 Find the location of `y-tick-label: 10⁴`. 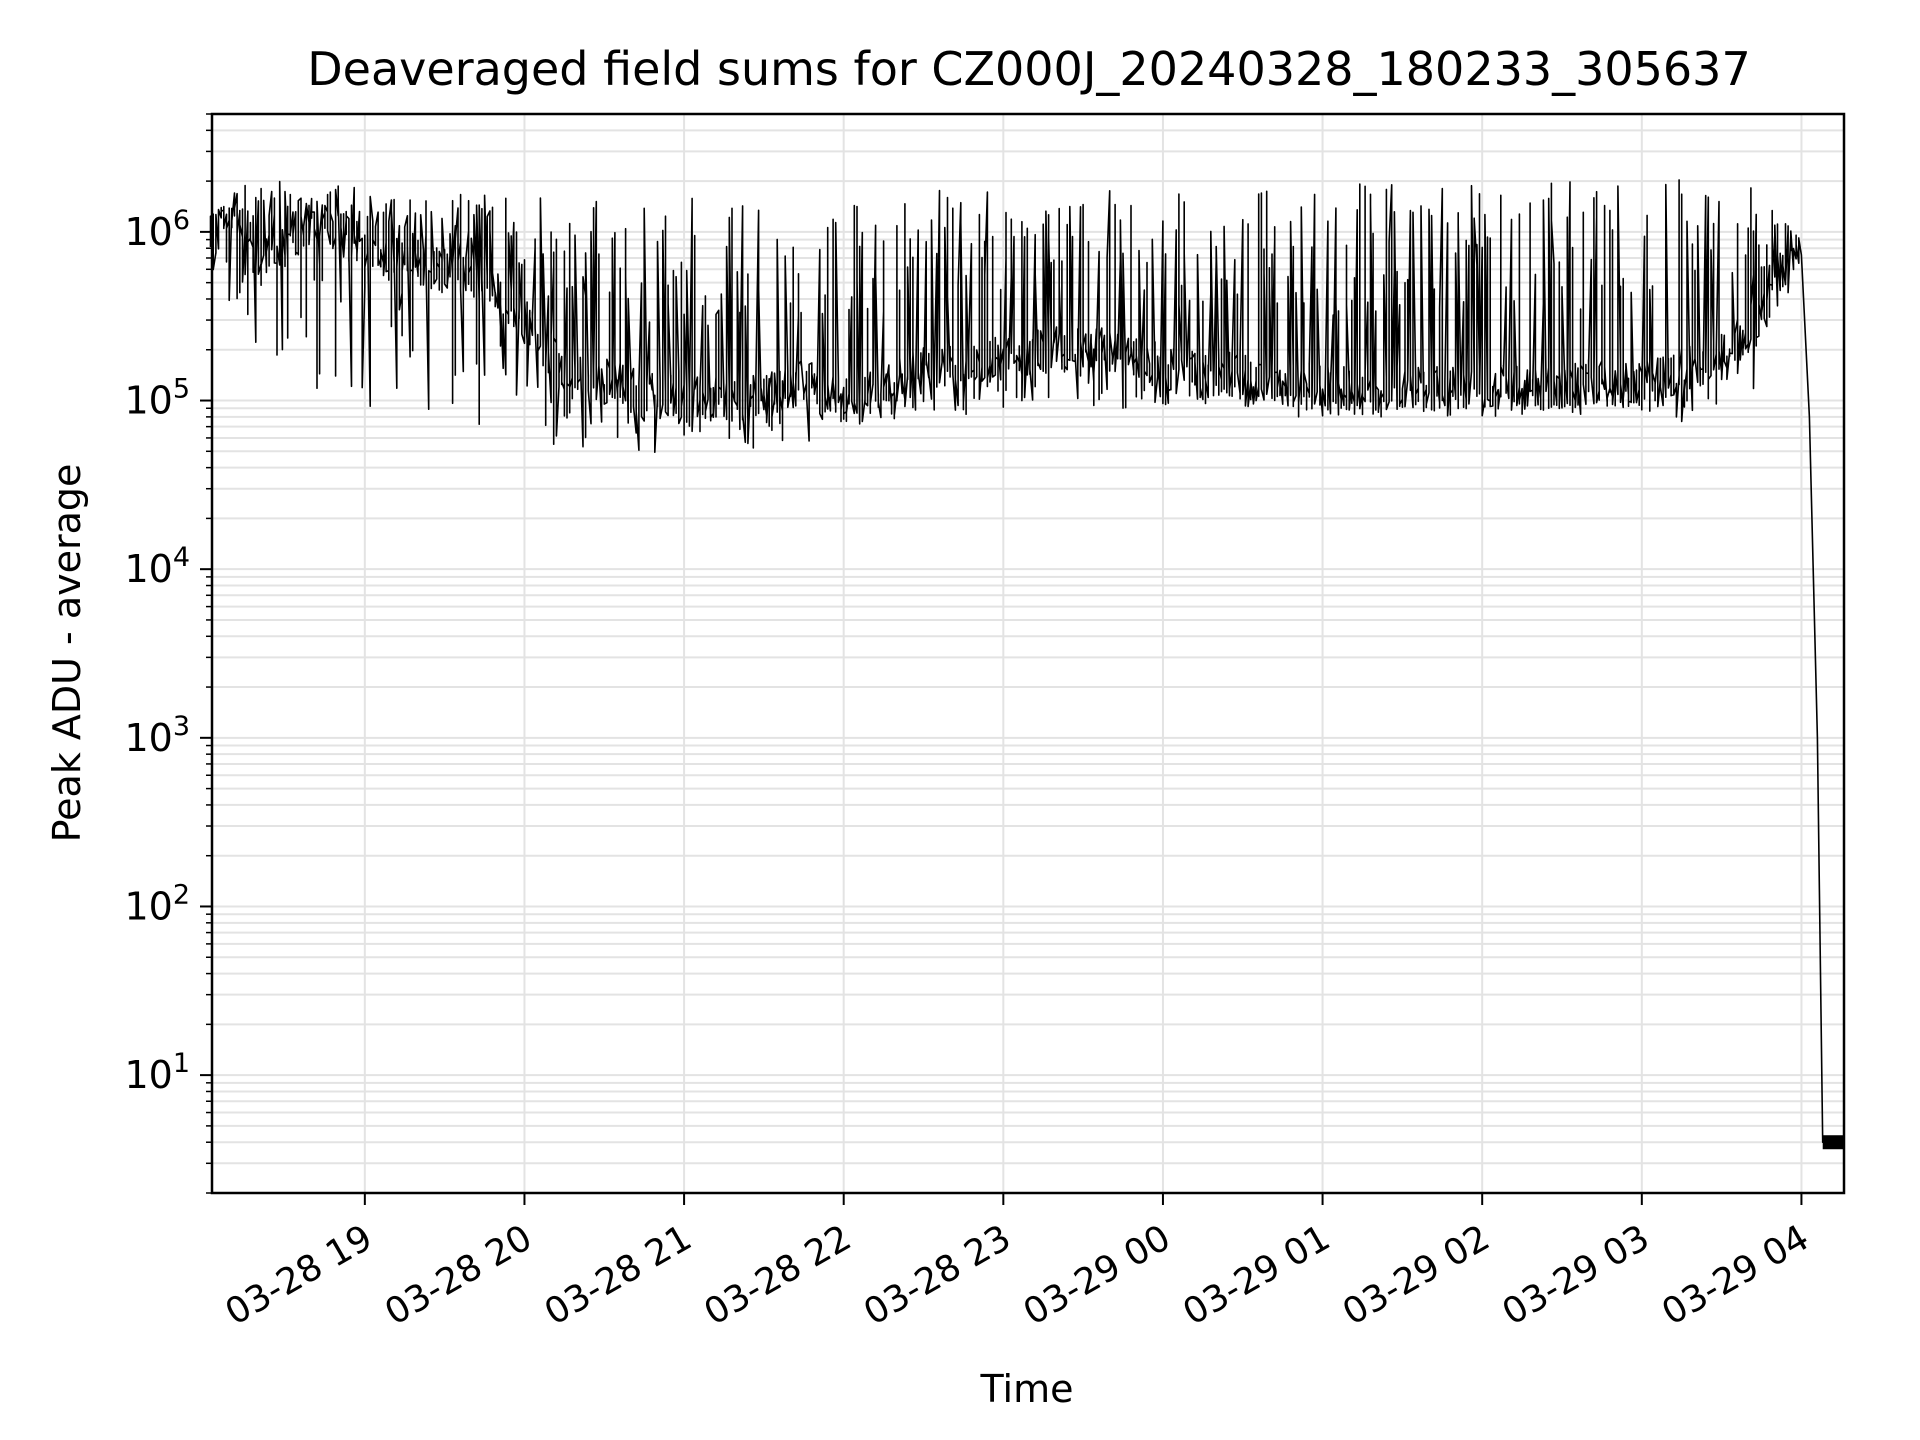

y-tick-label: 10⁴ is located at coordinates (157, 566).